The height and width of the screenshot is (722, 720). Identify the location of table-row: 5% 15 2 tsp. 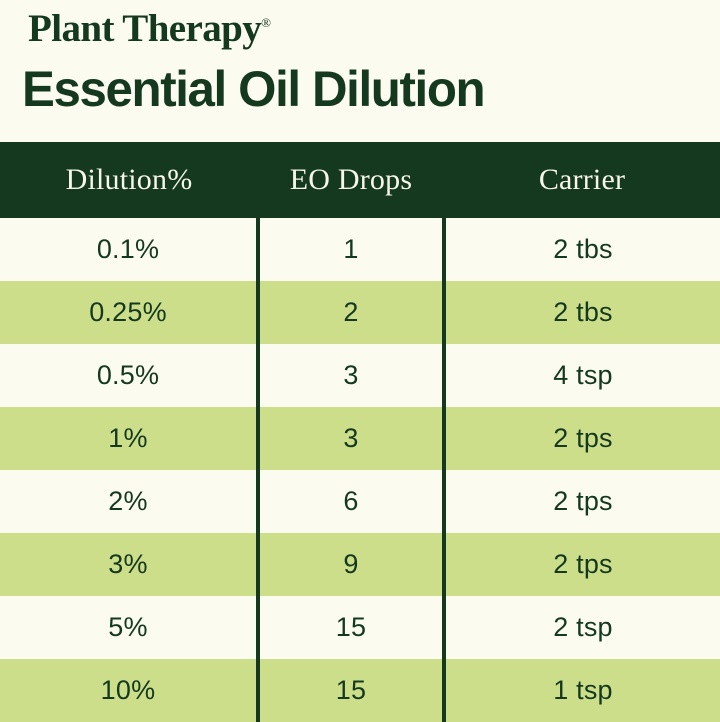
(360, 627).